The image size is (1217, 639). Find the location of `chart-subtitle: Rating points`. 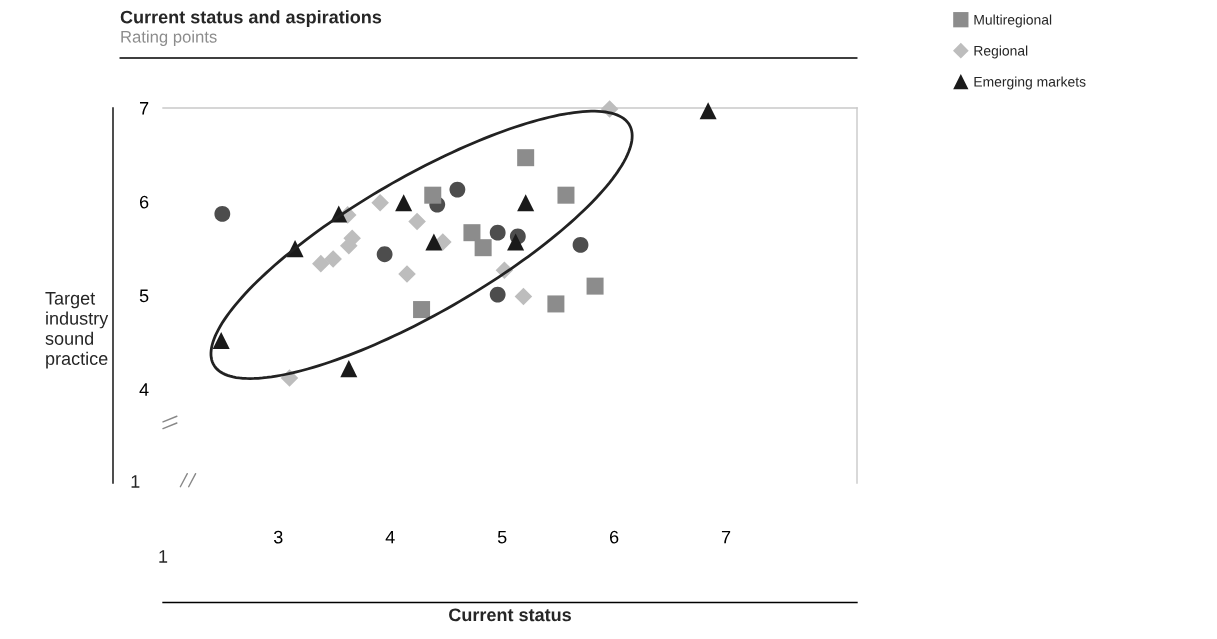

chart-subtitle: Rating points is located at coordinates (169, 38).